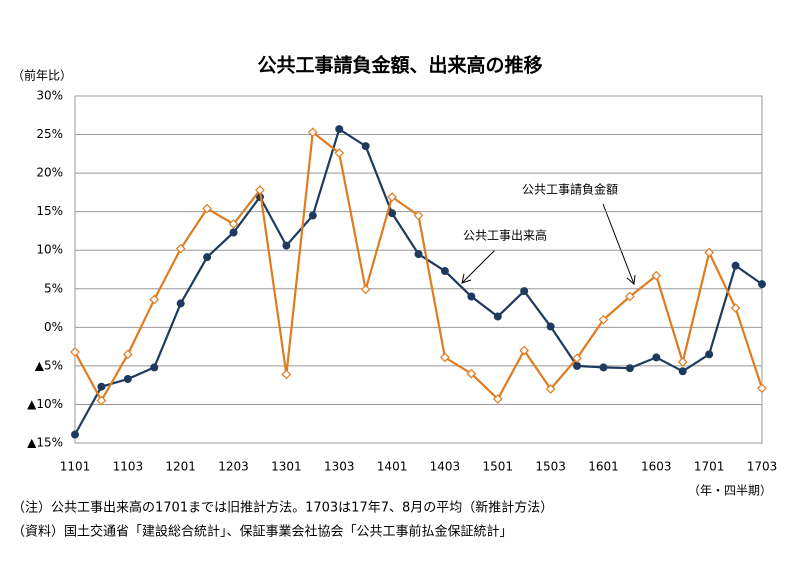  I want to click on y-tick-label: 30%, so click(49, 96).